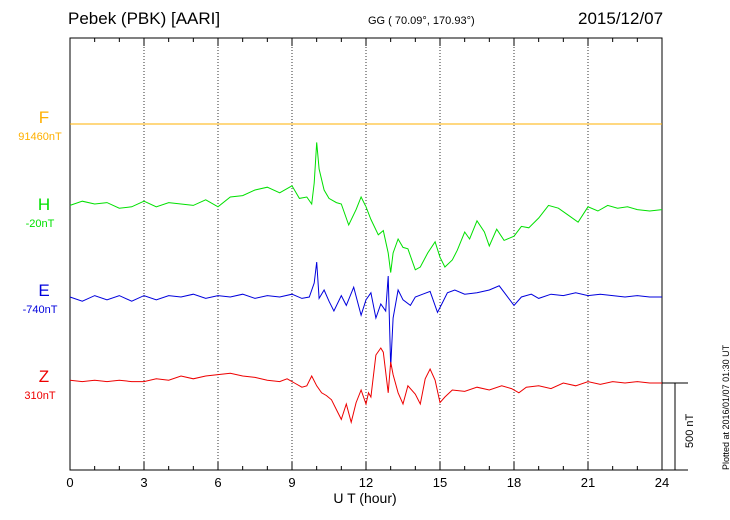  What do you see at coordinates (69, 482) in the screenshot?
I see `x-tick-label: 0` at bounding box center [69, 482].